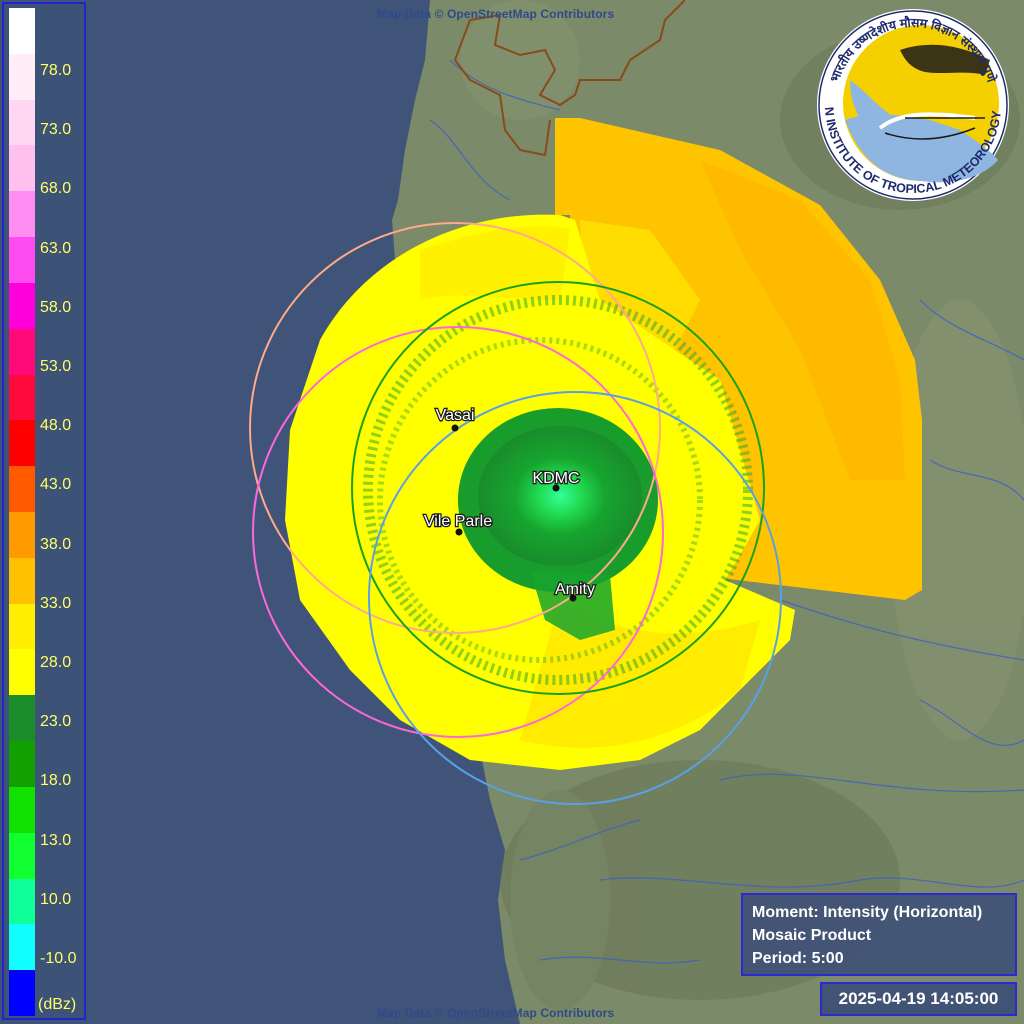 The height and width of the screenshot is (1024, 1024). I want to click on legend-unit: (dBz), so click(57, 1004).